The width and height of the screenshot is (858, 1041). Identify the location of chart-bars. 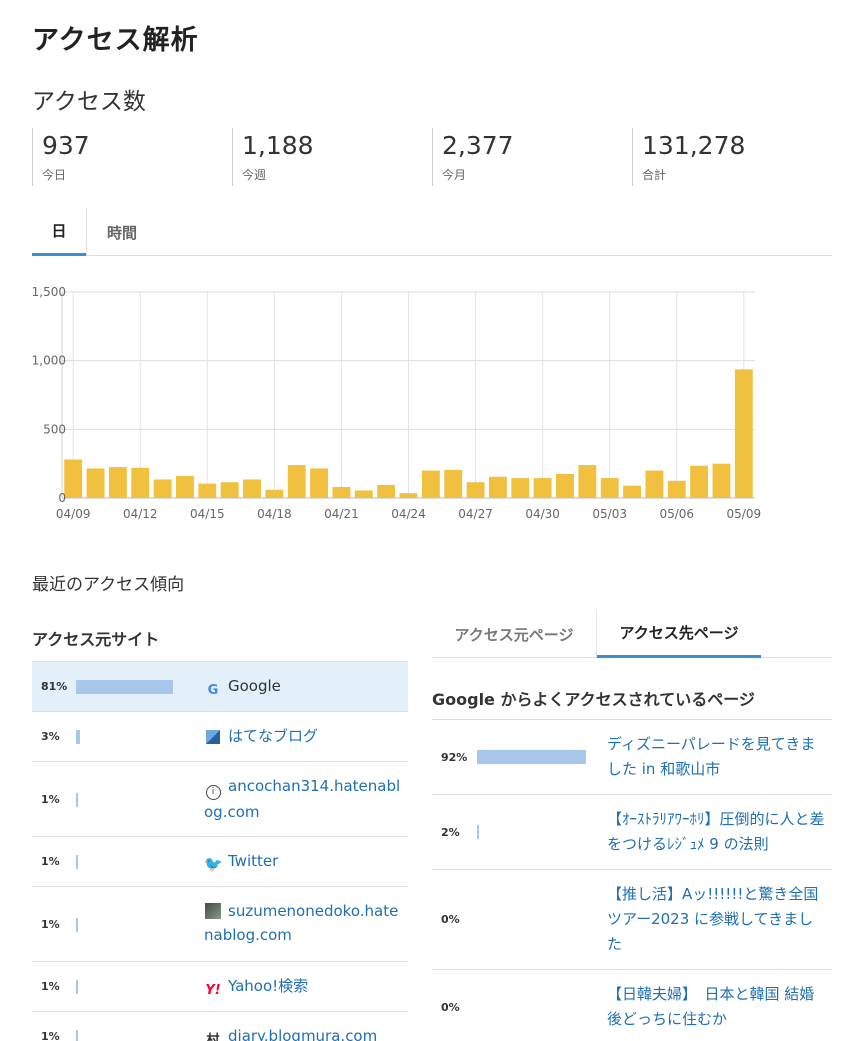
(408, 433).